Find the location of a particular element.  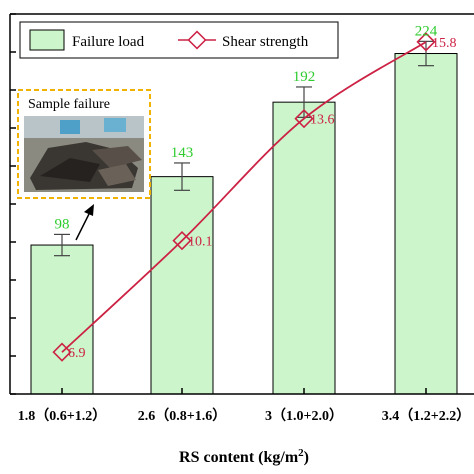

x-axis-title: RS content (kg/m2) is located at coordinates (244, 456).